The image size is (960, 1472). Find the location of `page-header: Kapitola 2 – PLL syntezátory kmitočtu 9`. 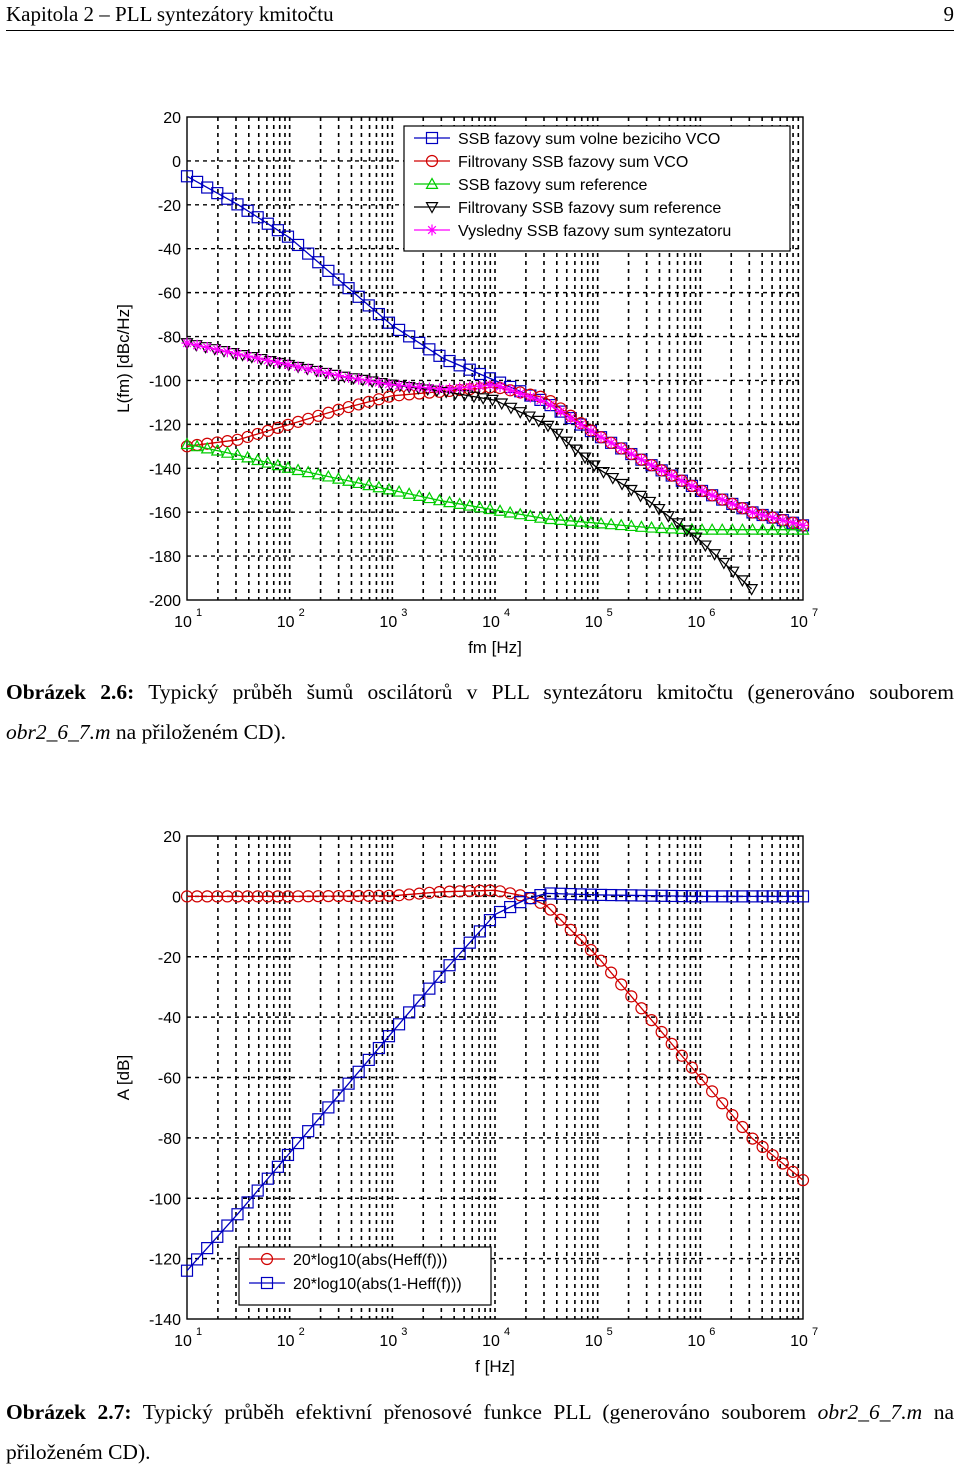

page-header: Kapitola 2 – PLL syntezátory kmitočtu 9 is located at coordinates (480, 15).